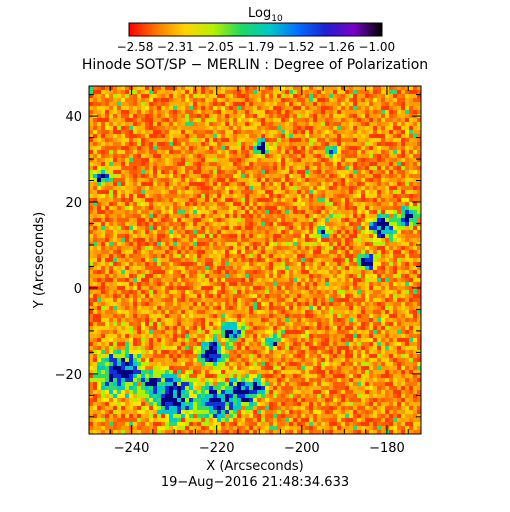 This screenshot has height=512, width=510. I want to click on y-axis-label: Y (Arcseconds), so click(39, 260).